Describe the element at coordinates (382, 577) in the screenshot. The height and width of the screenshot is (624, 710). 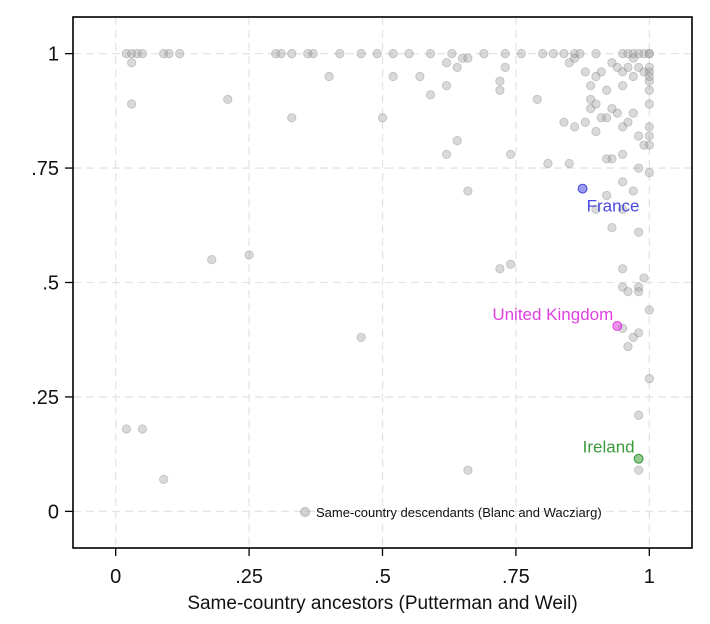
I see `x-tick-label: .5` at that location.